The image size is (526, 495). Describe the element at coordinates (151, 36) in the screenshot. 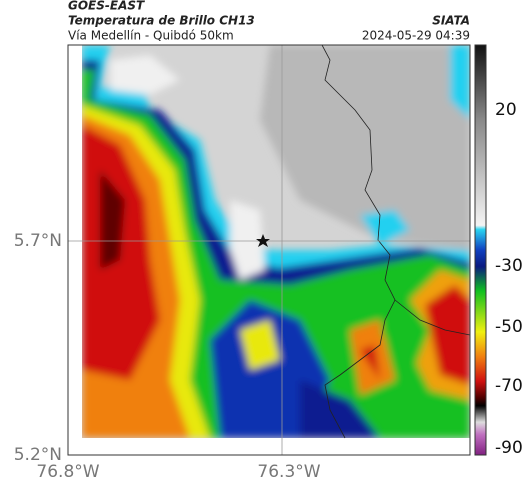

I see `subtitle: Vía Medellín - Quibdó 50km` at that location.